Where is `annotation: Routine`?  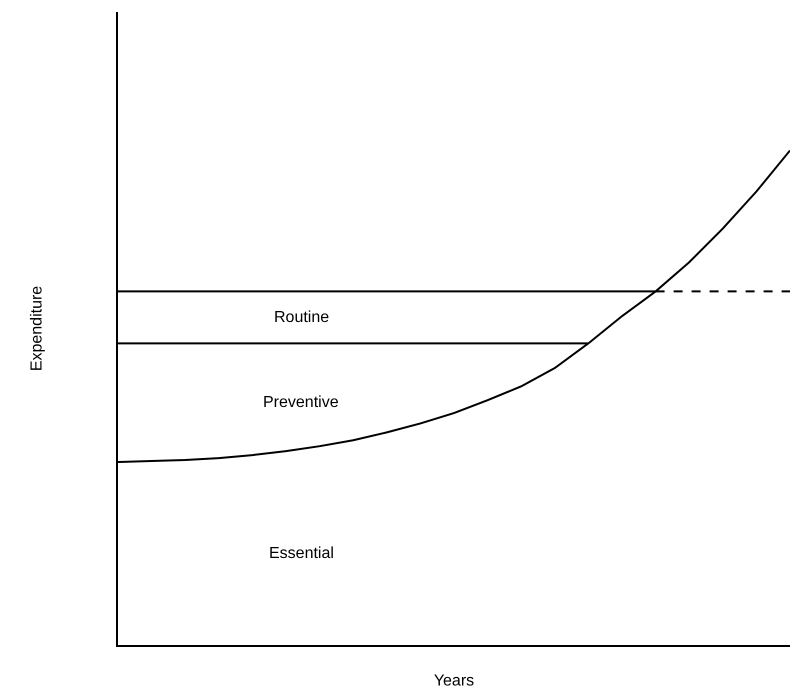 annotation: Routine is located at coordinates (302, 317).